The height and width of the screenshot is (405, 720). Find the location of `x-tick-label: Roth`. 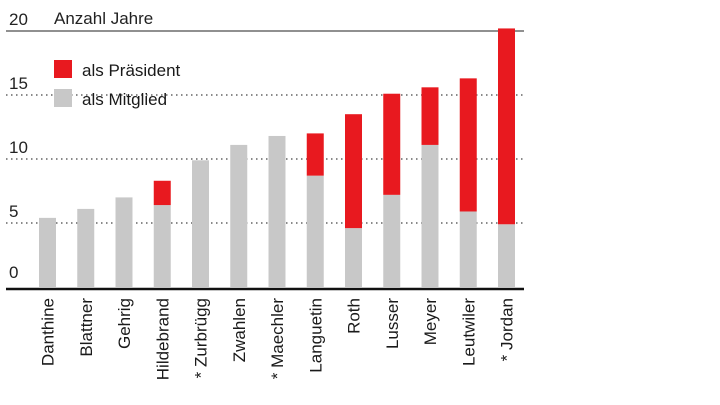

x-tick-label: Roth is located at coordinates (354, 316).